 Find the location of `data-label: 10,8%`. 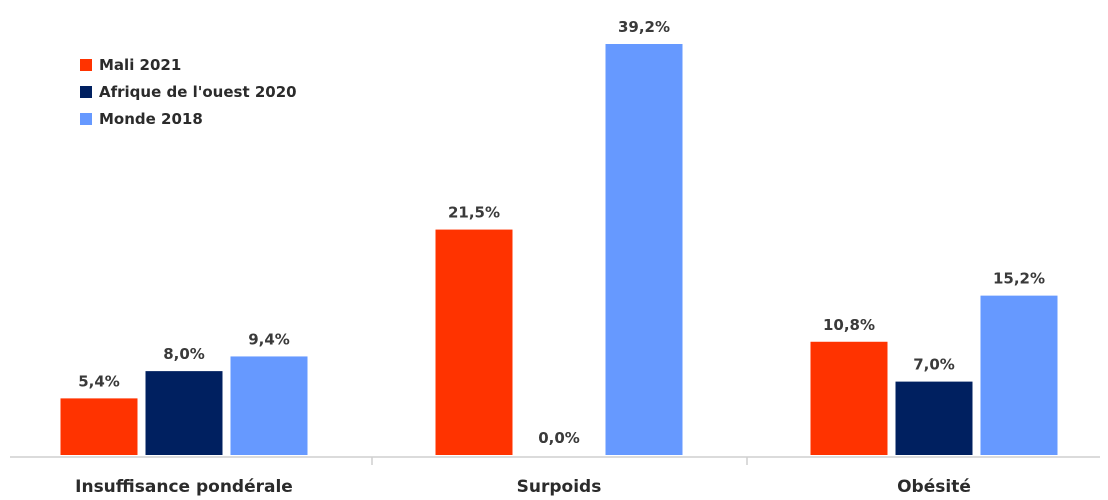

data-label: 10,8% is located at coordinates (849, 325).